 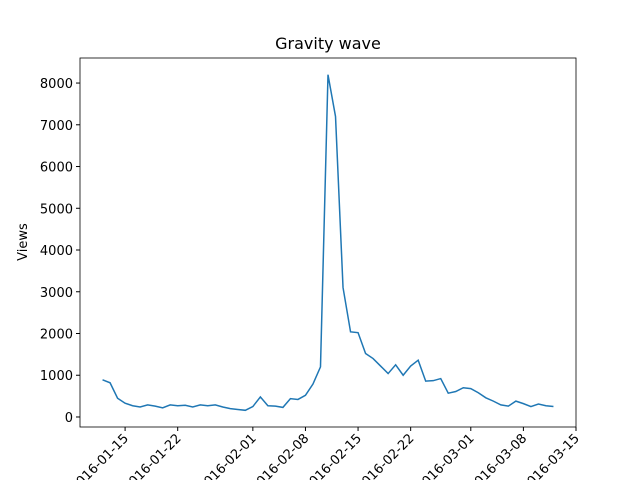 What do you see at coordinates (56, 251) in the screenshot?
I see `y-tick-label: 4000` at bounding box center [56, 251].